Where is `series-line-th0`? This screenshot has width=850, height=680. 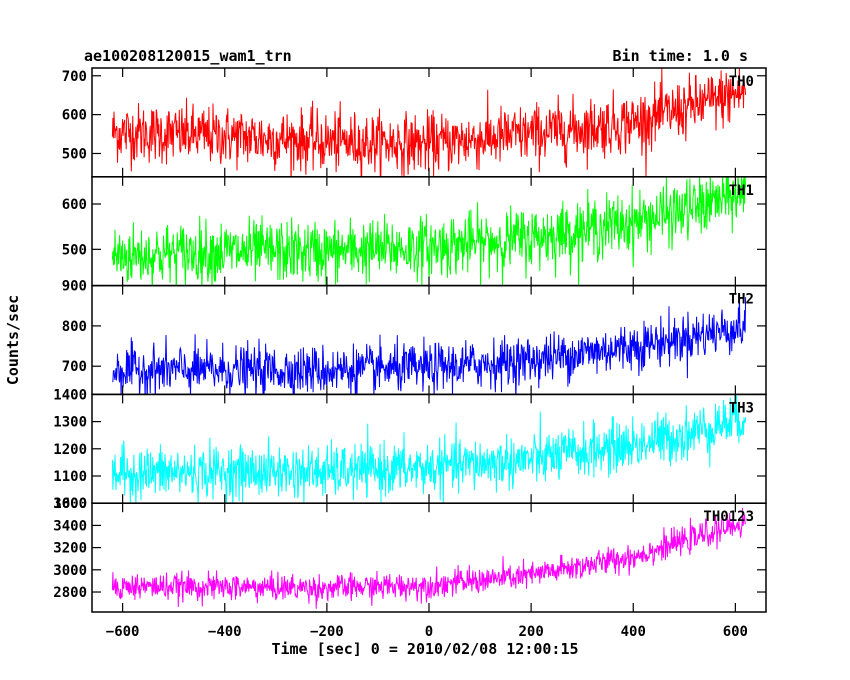 series-line-th0 is located at coordinates (429, 122).